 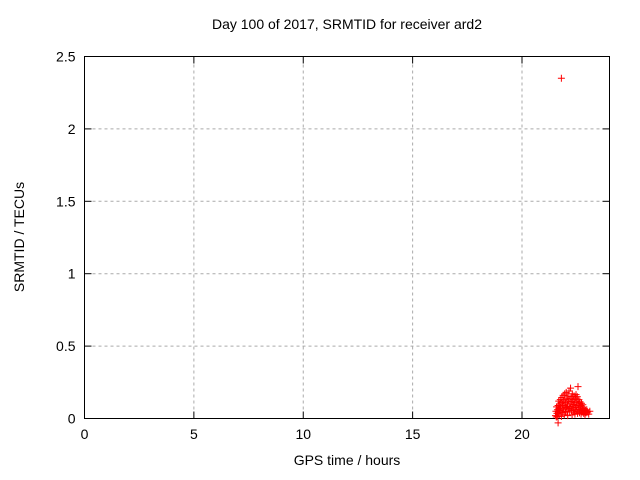 What do you see at coordinates (347, 460) in the screenshot?
I see `x-axis-label: GPS time / hours` at bounding box center [347, 460].